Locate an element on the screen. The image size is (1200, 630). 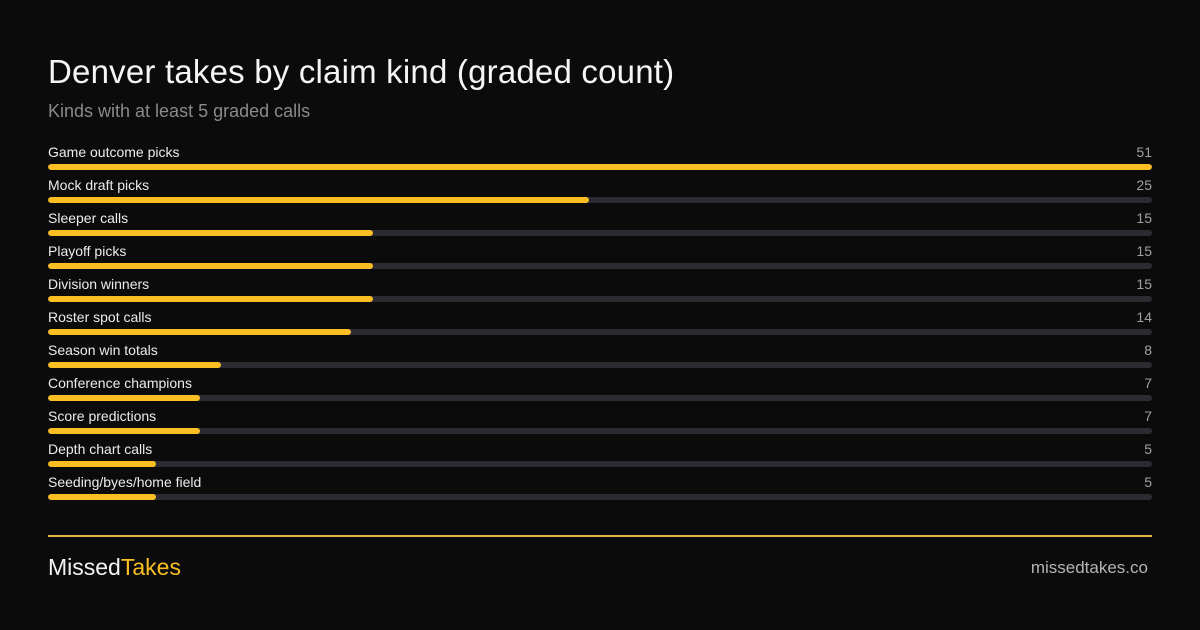
bar-row: Season win totals 8 is located at coordinates (600, 354).